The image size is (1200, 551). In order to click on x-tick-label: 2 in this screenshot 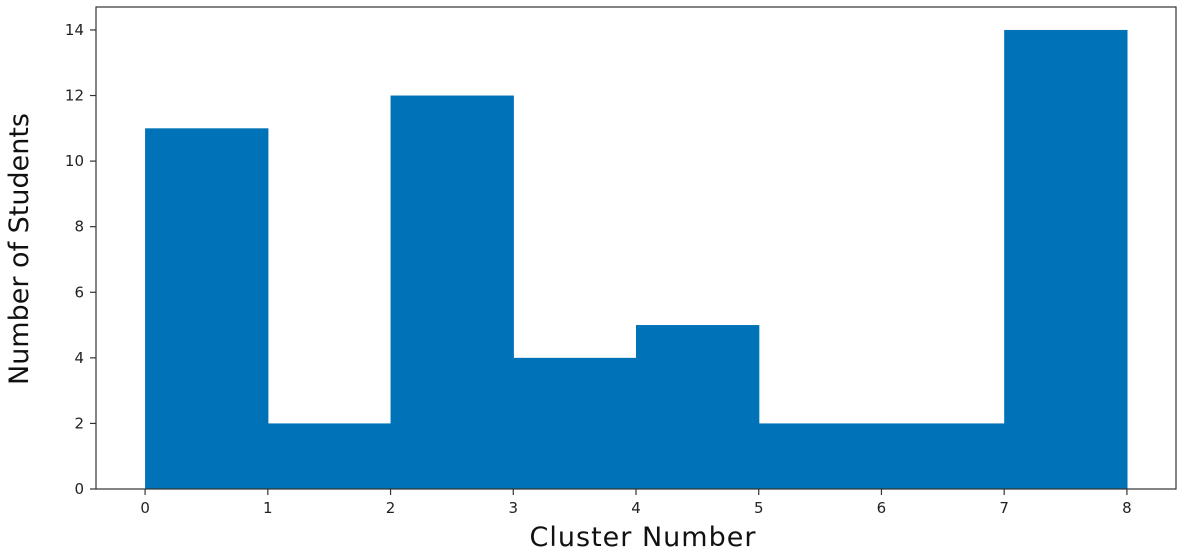, I will do `click(391, 508)`.